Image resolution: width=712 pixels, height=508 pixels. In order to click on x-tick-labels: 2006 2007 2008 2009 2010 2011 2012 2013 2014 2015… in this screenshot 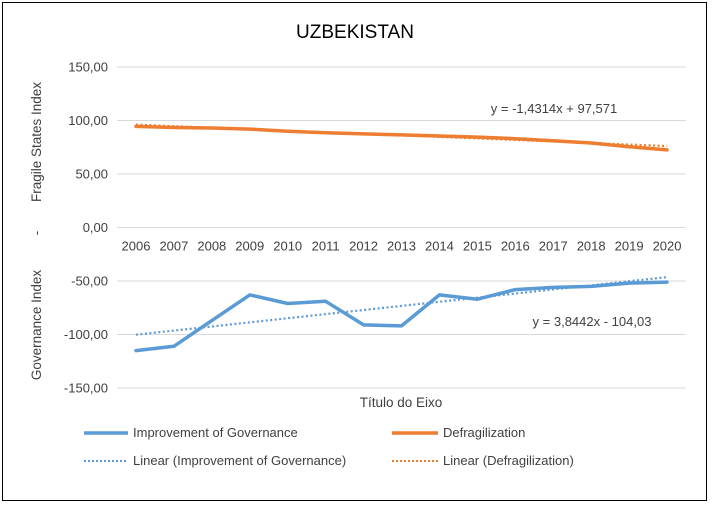, I will do `click(402, 246)`.